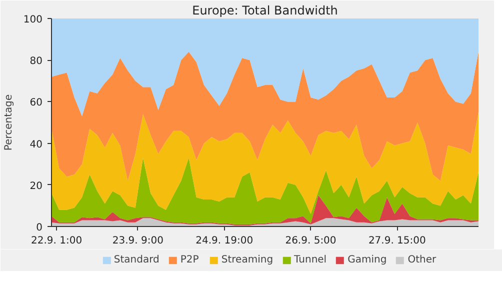  Describe the element at coordinates (39, 228) in the screenshot. I see `y-tick-label: 0` at that location.